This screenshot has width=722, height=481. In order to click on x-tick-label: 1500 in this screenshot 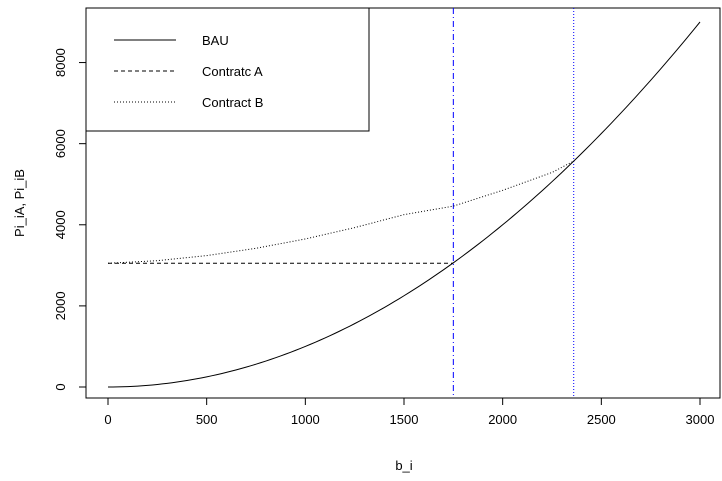, I will do `click(404, 419)`.